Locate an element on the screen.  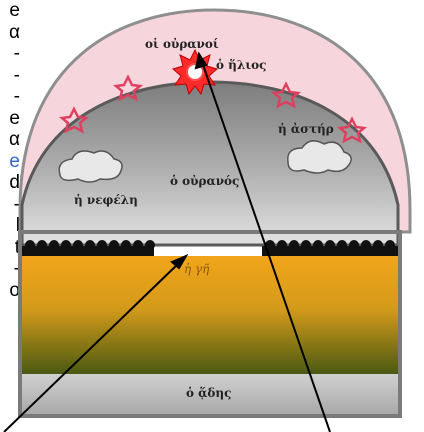
label-earth: ἡ γῆ is located at coordinates (197, 269).